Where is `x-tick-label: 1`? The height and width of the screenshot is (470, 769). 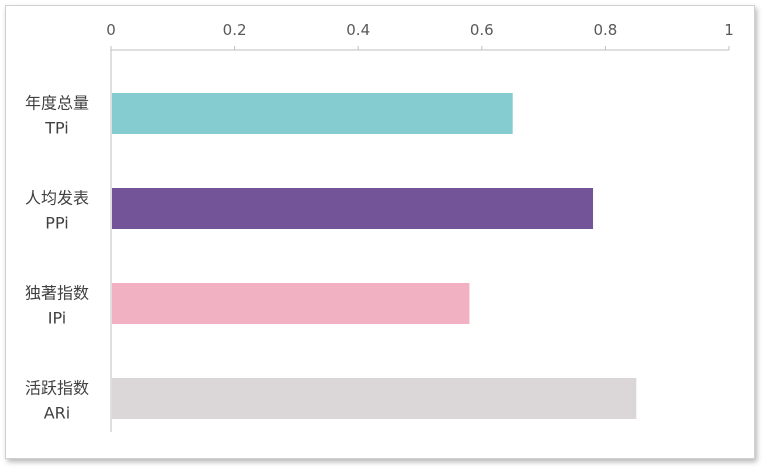 x-tick-label: 1 is located at coordinates (729, 30).